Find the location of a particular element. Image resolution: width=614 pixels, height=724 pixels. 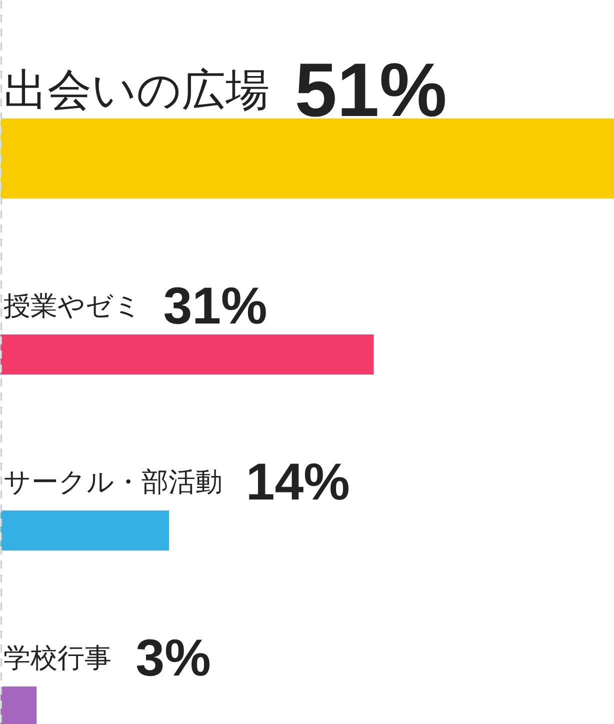

data-label: 3% is located at coordinates (173, 659).